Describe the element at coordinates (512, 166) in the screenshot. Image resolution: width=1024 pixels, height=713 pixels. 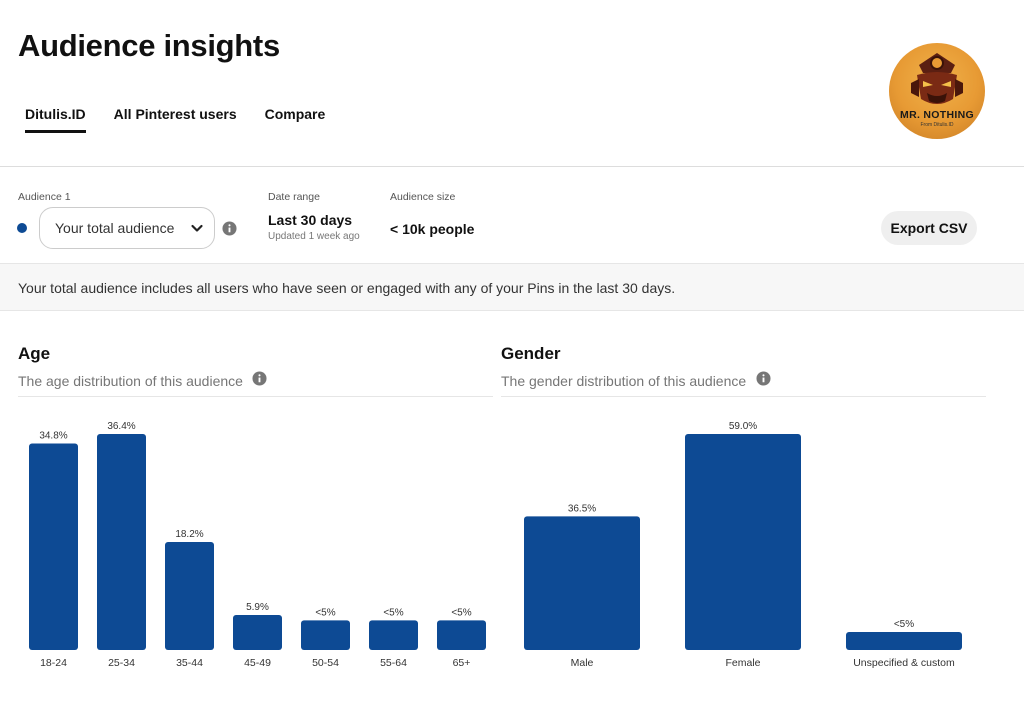
I see `header-divider` at that location.